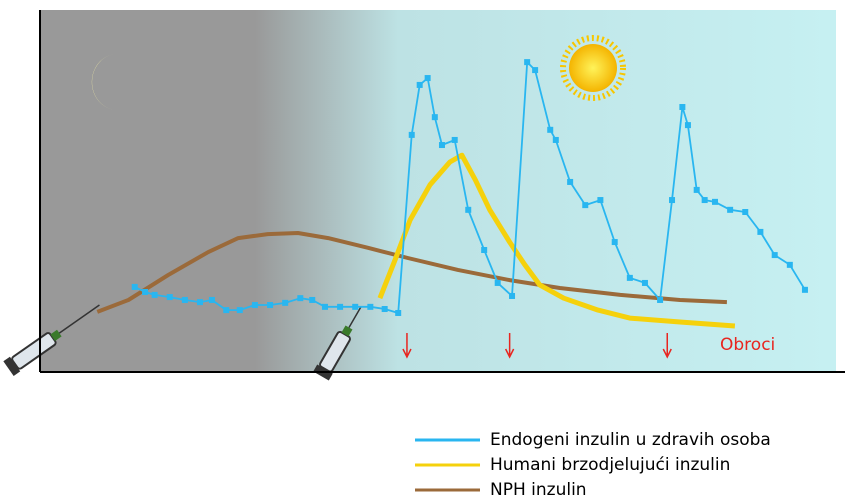  I want to click on legend-label: NPH inzulin, so click(538, 490).